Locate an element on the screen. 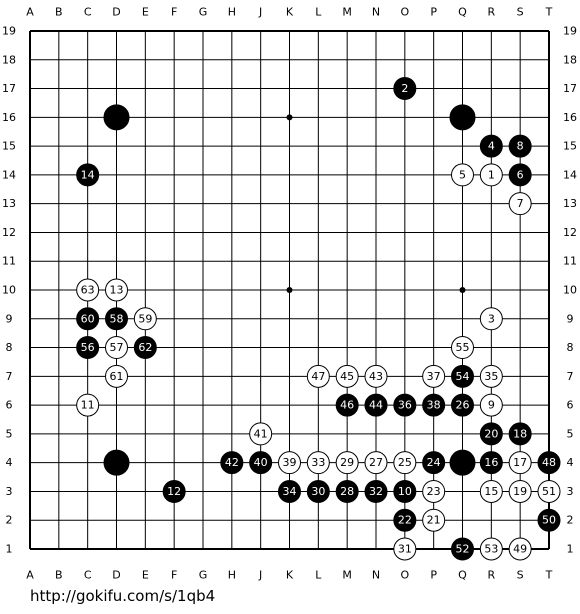 The height and width of the screenshot is (614, 580). row-label: 3 is located at coordinates (9, 491).